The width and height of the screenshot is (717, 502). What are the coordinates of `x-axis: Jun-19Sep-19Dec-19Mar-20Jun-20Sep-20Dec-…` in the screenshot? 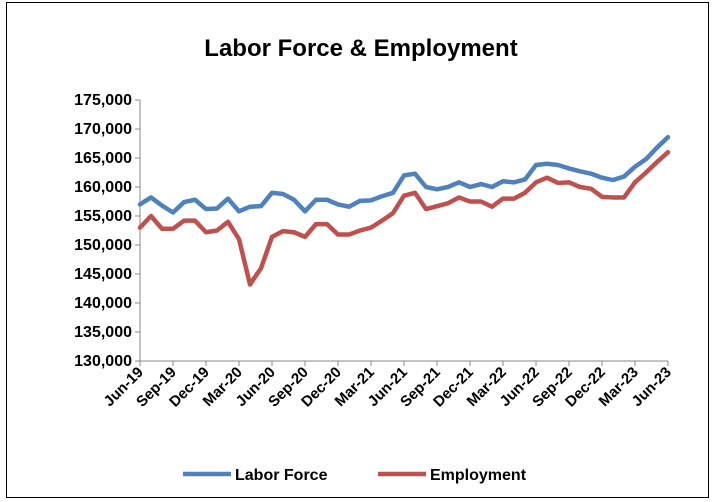 It's located at (388, 385).